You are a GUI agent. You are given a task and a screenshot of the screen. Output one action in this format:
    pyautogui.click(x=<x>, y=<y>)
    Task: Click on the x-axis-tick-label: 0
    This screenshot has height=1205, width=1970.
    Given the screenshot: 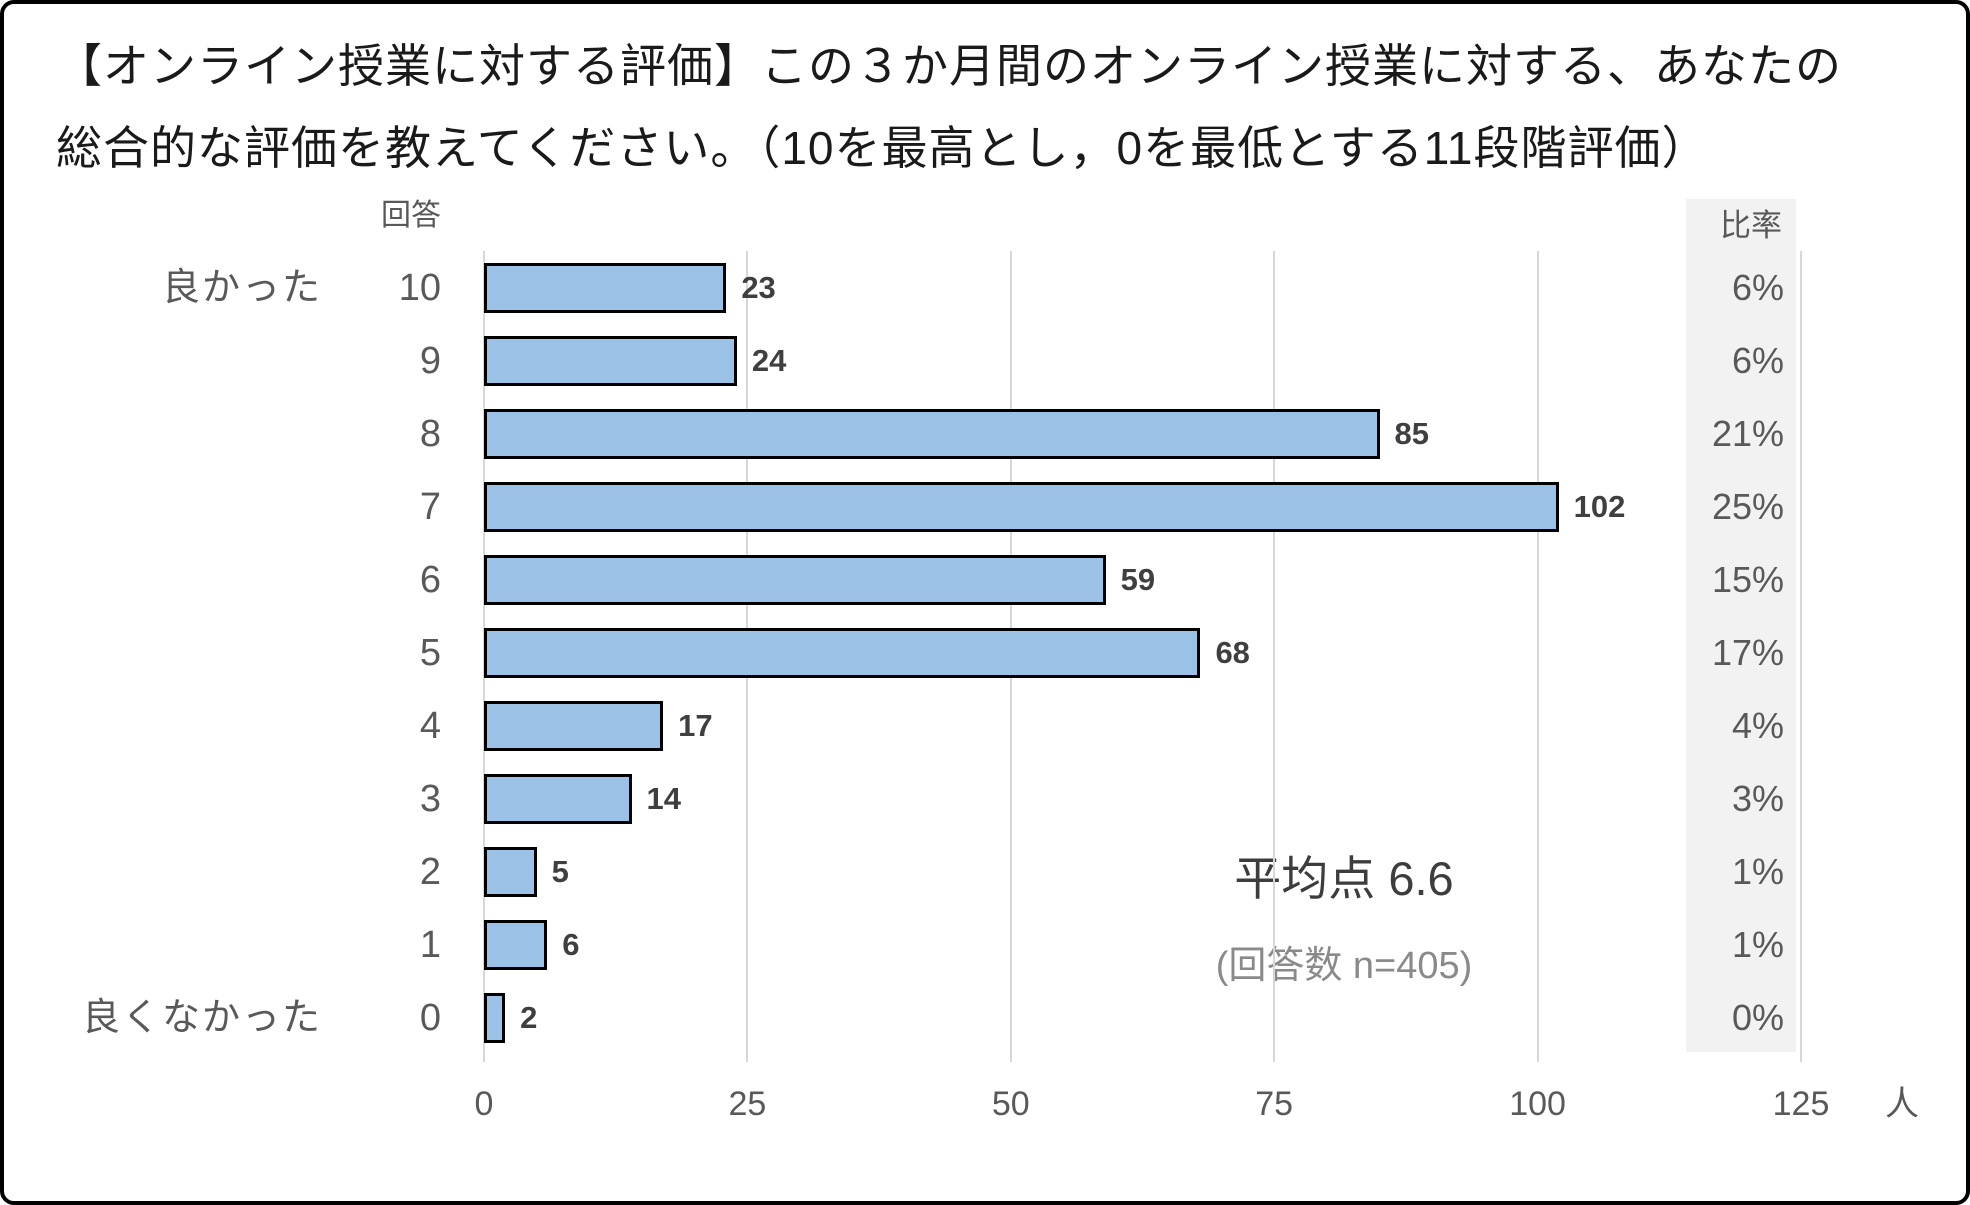 What is the action you would take?
    pyautogui.click(x=484, y=1104)
    